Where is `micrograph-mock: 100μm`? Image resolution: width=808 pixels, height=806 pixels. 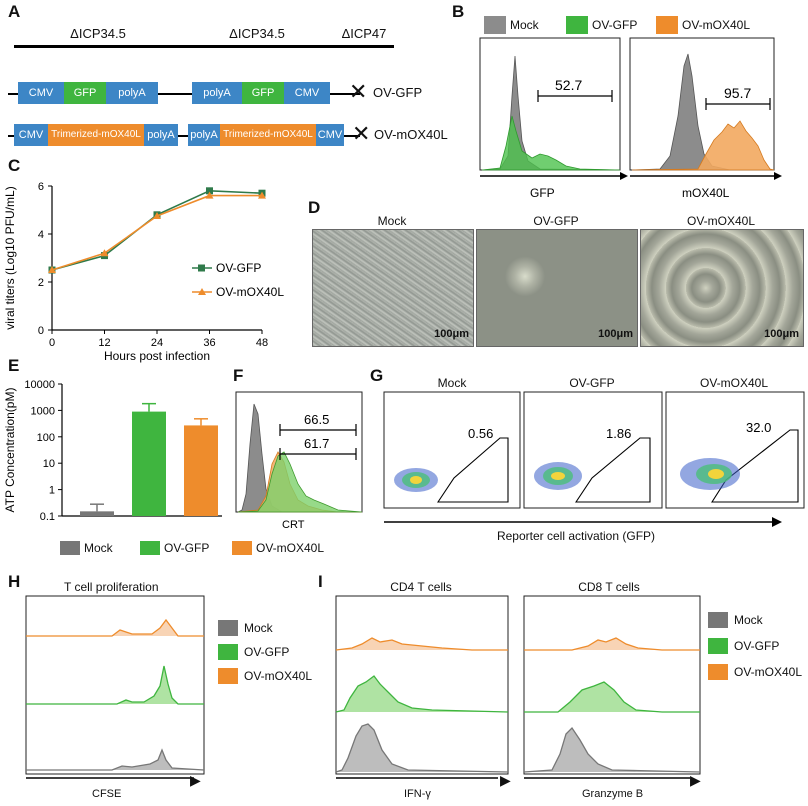
micrograph-mock: 100μm is located at coordinates (393, 288).